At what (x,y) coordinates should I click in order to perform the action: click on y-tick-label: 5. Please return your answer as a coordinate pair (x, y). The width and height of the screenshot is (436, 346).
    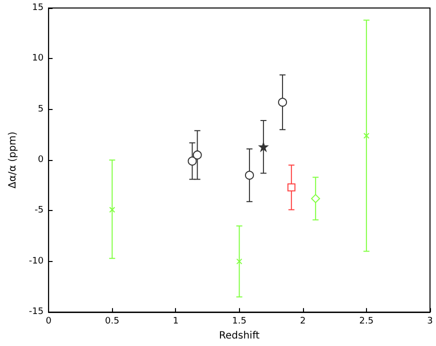
    Looking at the image, I should click on (41, 109).